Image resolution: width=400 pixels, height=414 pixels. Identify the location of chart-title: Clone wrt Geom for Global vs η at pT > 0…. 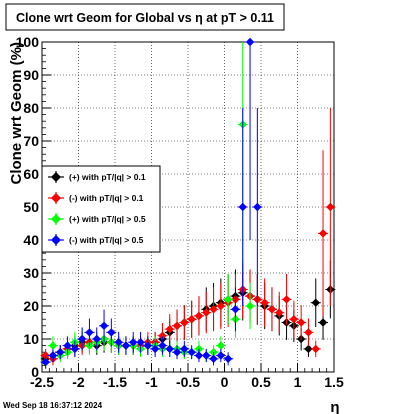
(145, 18).